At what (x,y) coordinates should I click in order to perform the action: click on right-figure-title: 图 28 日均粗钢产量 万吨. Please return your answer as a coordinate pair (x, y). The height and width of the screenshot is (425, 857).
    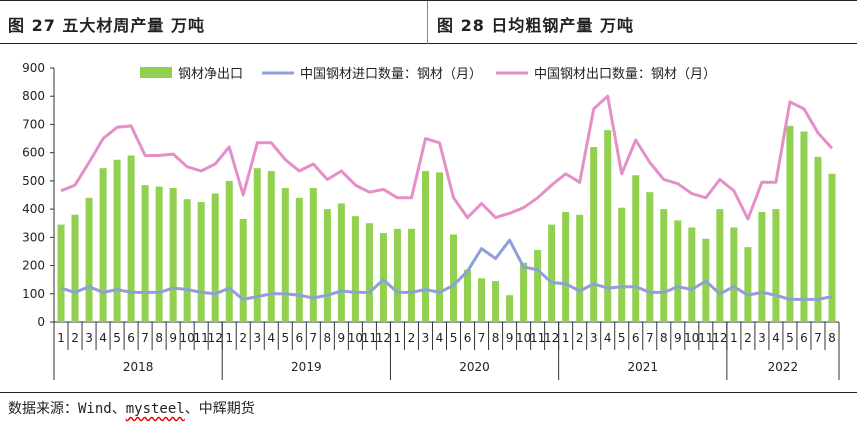
    Looking at the image, I should click on (535, 25).